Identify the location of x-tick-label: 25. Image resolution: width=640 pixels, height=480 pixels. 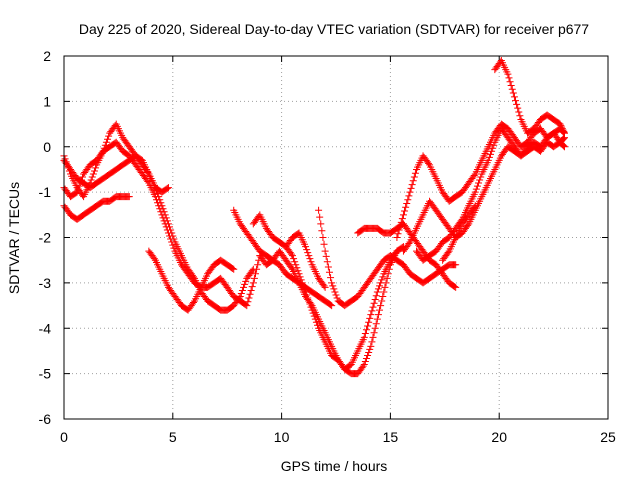
(608, 437).